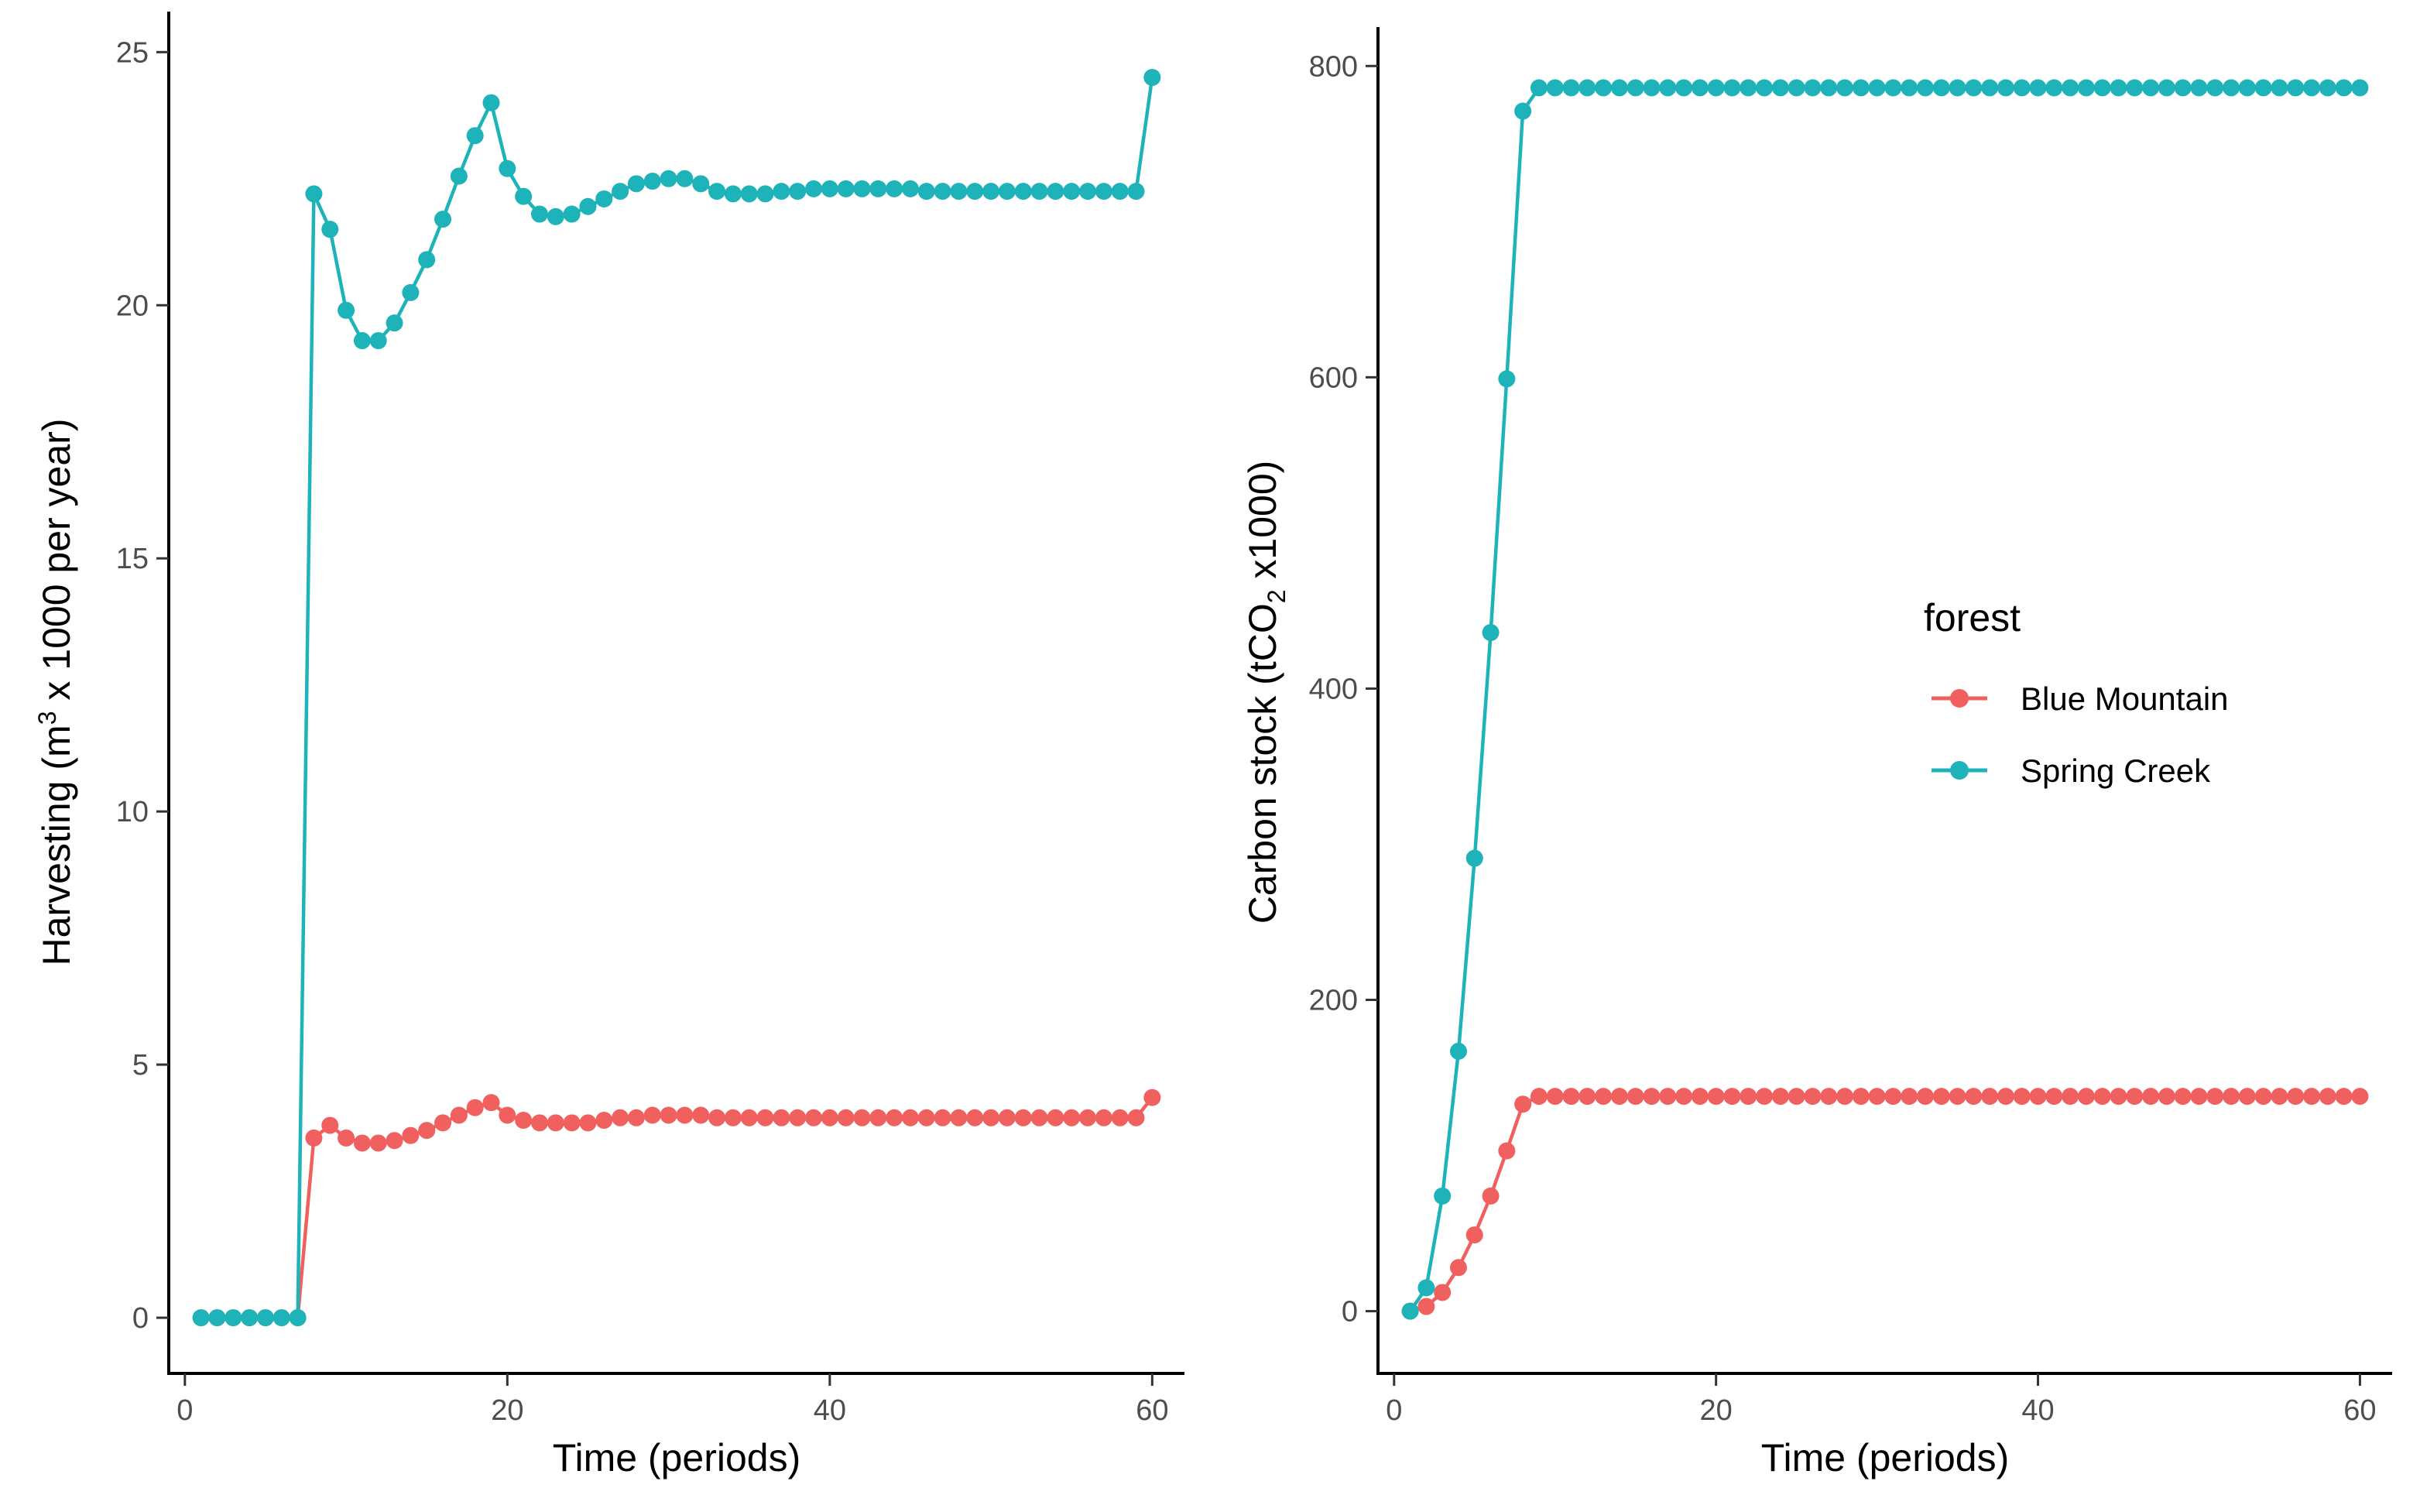 This screenshot has width=2420, height=1512. Describe the element at coordinates (1333, 378) in the screenshot. I see `carbon-stock-y-tick-label-600: 600` at that location.